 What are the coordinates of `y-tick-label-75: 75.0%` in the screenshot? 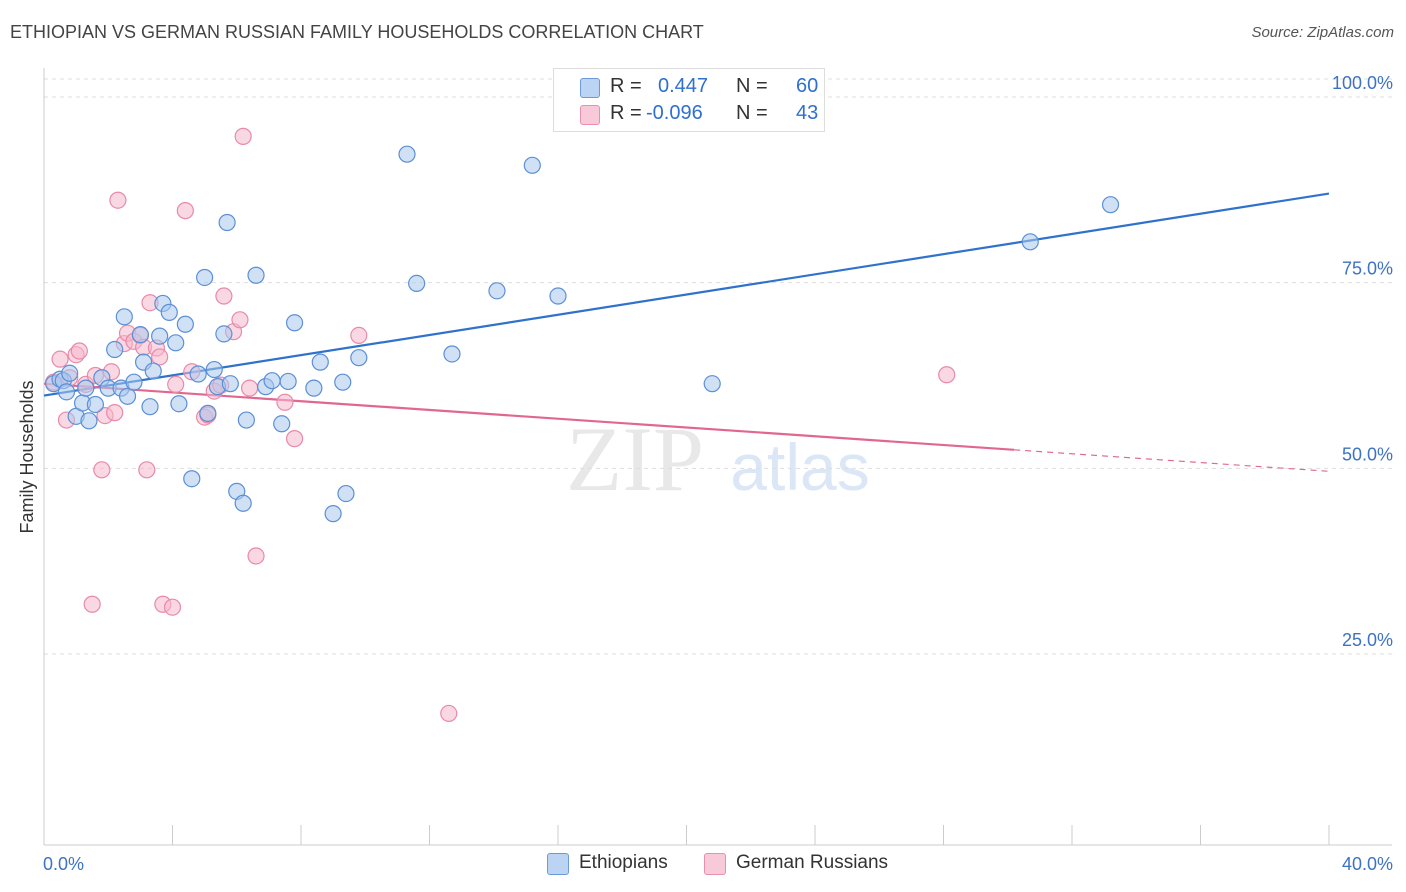 It's located at (1367, 269).